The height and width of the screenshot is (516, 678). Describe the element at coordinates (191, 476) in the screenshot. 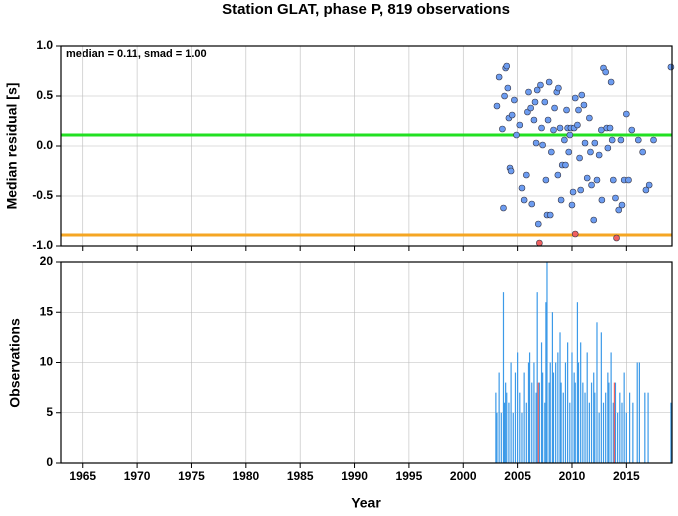

I see `x-tick-label: 1975` at that location.